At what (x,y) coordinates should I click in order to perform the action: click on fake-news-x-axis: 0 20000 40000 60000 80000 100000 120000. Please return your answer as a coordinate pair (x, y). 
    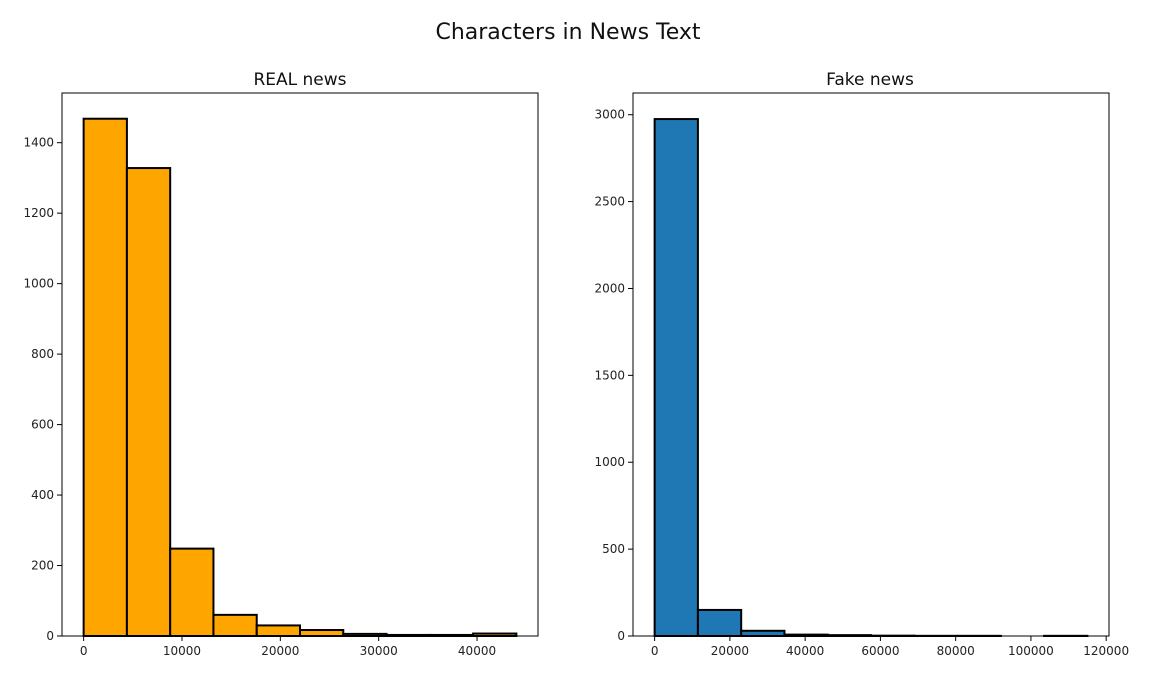
    Looking at the image, I should click on (890, 647).